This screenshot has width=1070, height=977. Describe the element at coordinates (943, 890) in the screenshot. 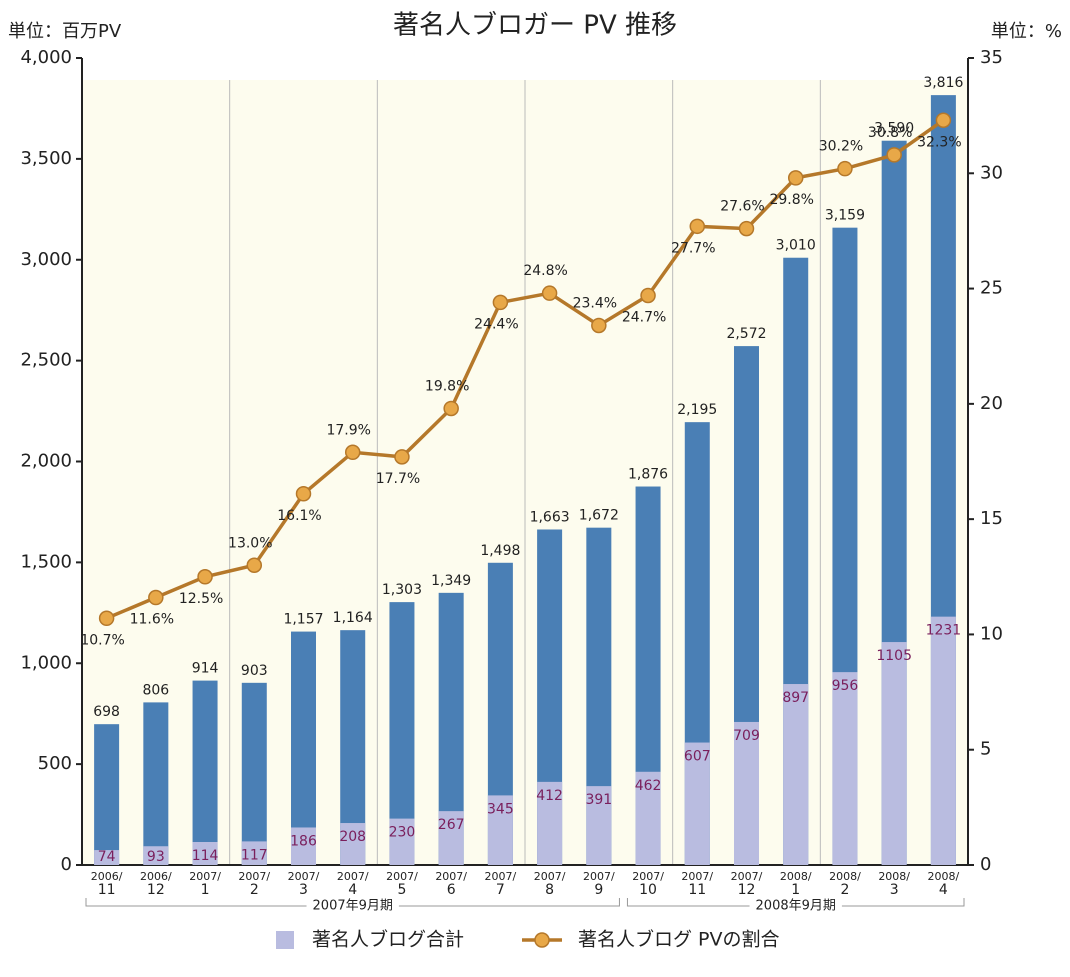

I see `x-tick-label: 4` at that location.